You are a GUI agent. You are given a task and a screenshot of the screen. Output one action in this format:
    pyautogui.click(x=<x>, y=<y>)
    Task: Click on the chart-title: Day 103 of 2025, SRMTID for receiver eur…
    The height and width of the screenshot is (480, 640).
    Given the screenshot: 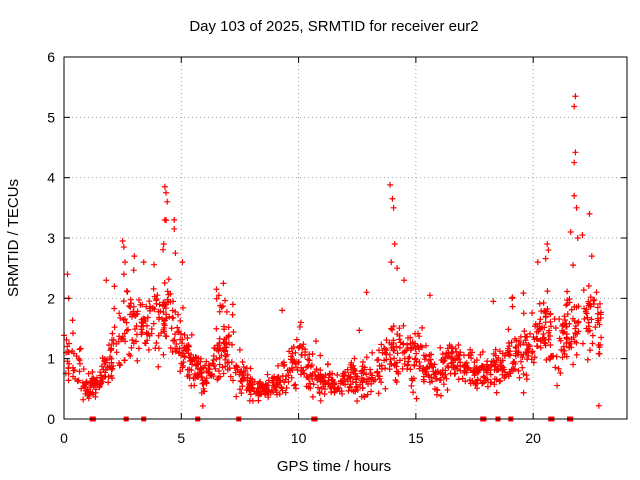 What is the action you would take?
    pyautogui.click(x=333, y=26)
    